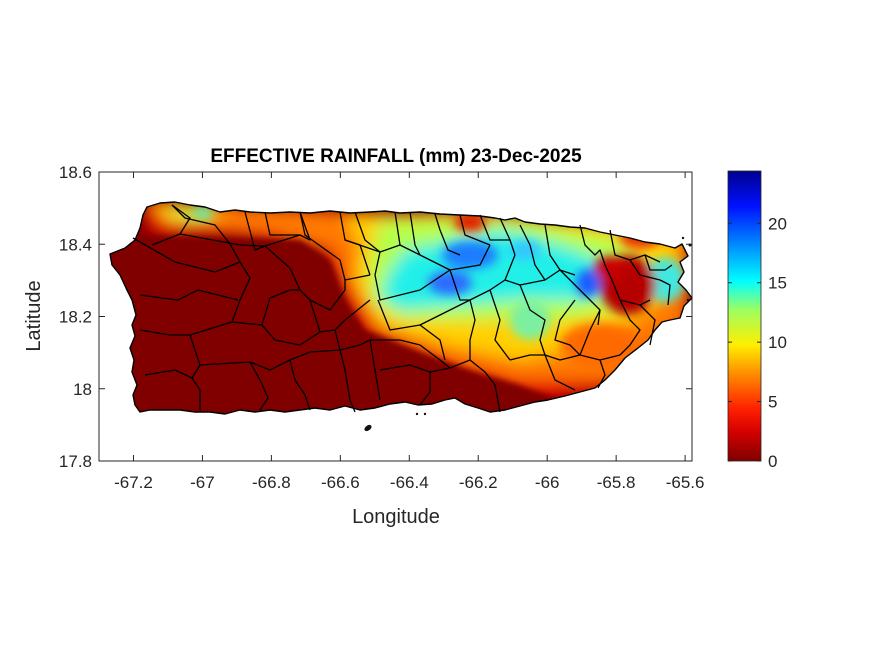 The height and width of the screenshot is (656, 875). I want to click on y-axis-label: Latitude, so click(34, 315).